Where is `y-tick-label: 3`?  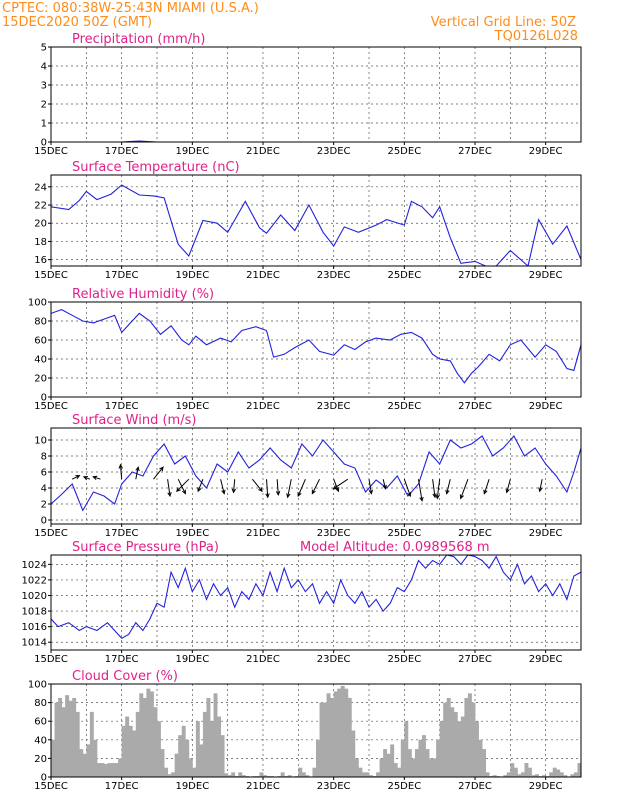 y-tick-label: 3 is located at coordinates (44, 86).